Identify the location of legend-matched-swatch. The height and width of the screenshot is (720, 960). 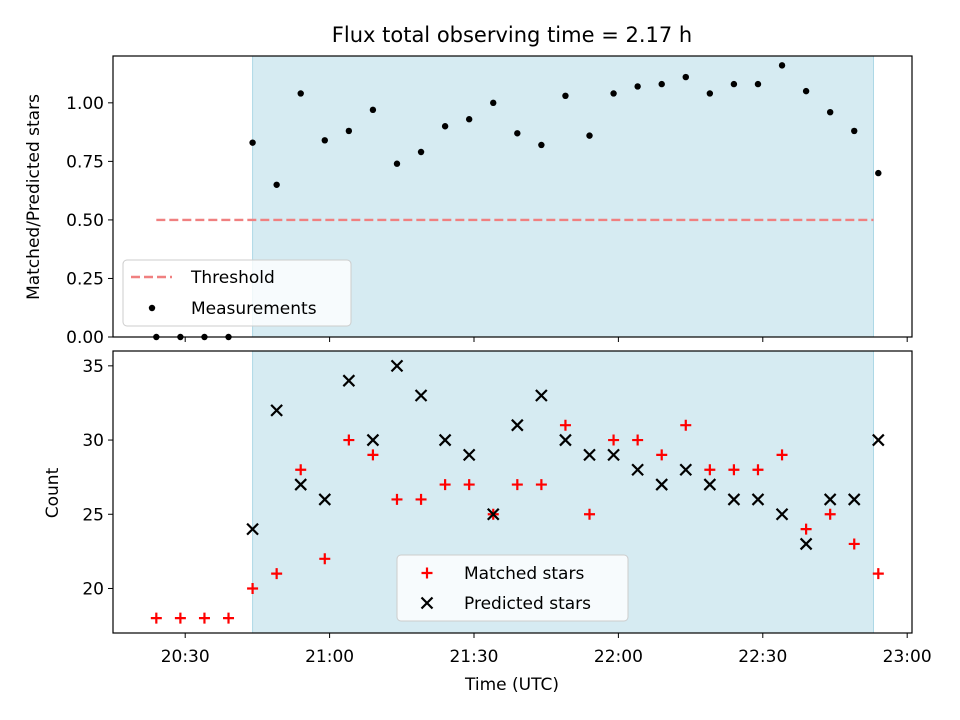
(427, 573).